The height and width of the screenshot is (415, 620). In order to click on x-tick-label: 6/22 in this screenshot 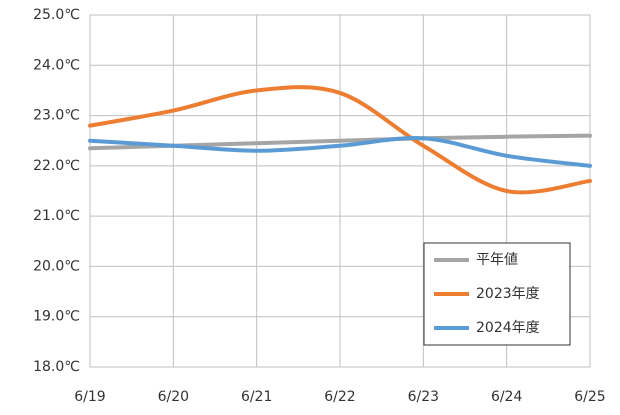, I will do `click(339, 397)`.